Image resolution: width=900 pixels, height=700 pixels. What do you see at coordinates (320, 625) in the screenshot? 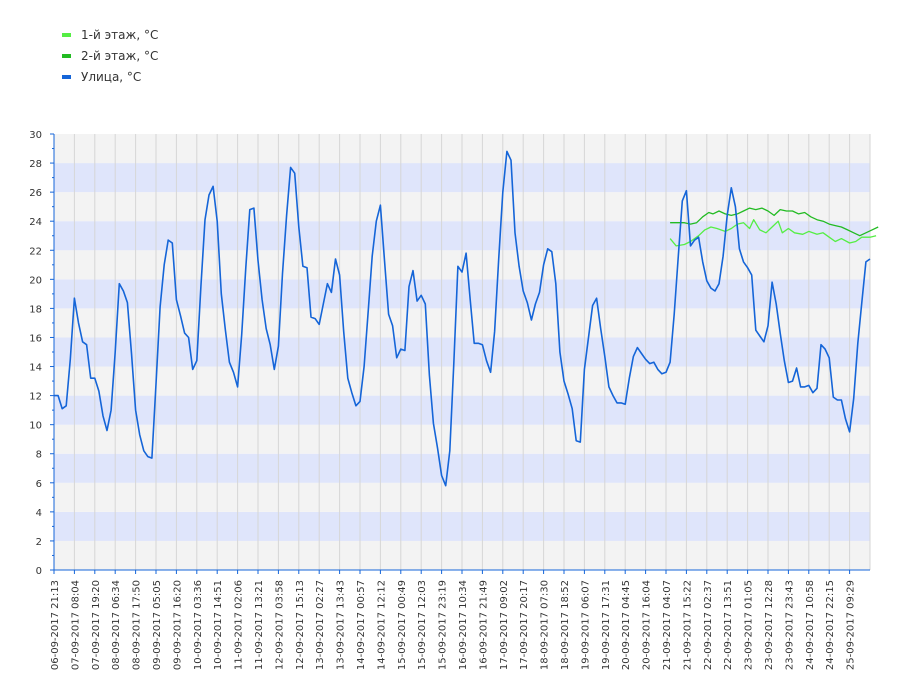
I see `x-tick-label: 13-09-2017 02:27` at bounding box center [320, 625].